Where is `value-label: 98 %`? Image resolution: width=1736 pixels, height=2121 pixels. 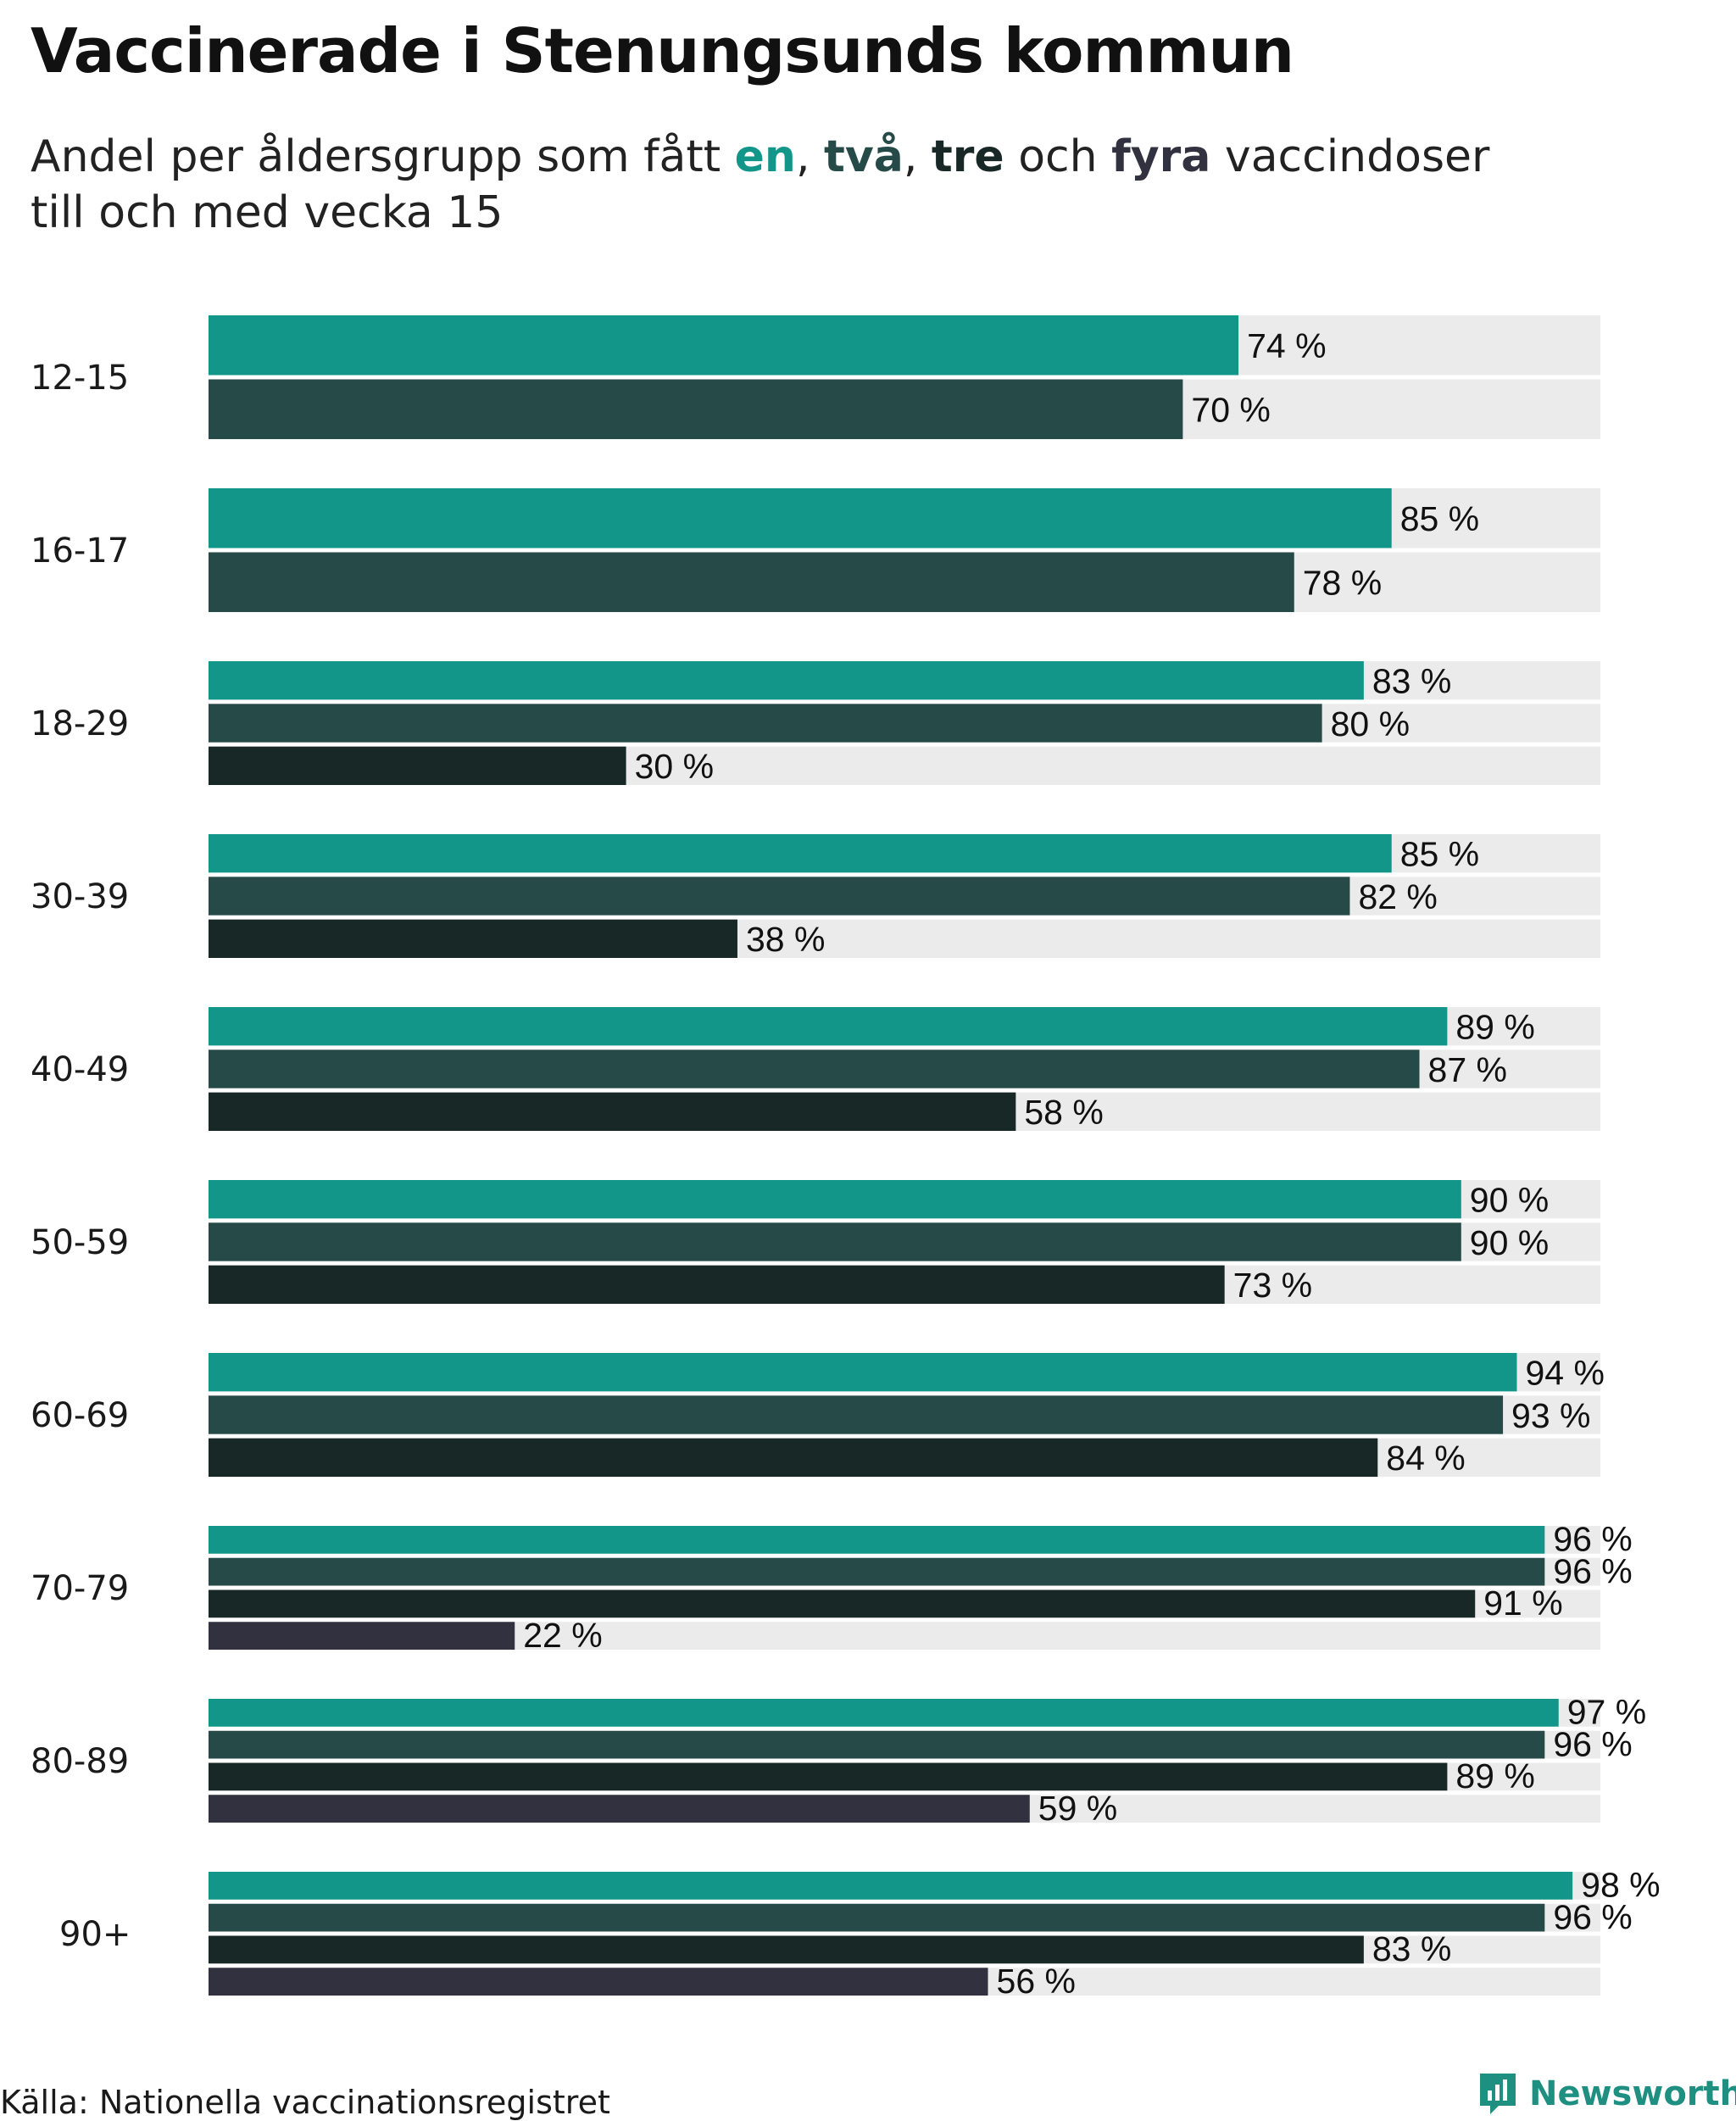
value-label: 98 % is located at coordinates (1620, 1885).